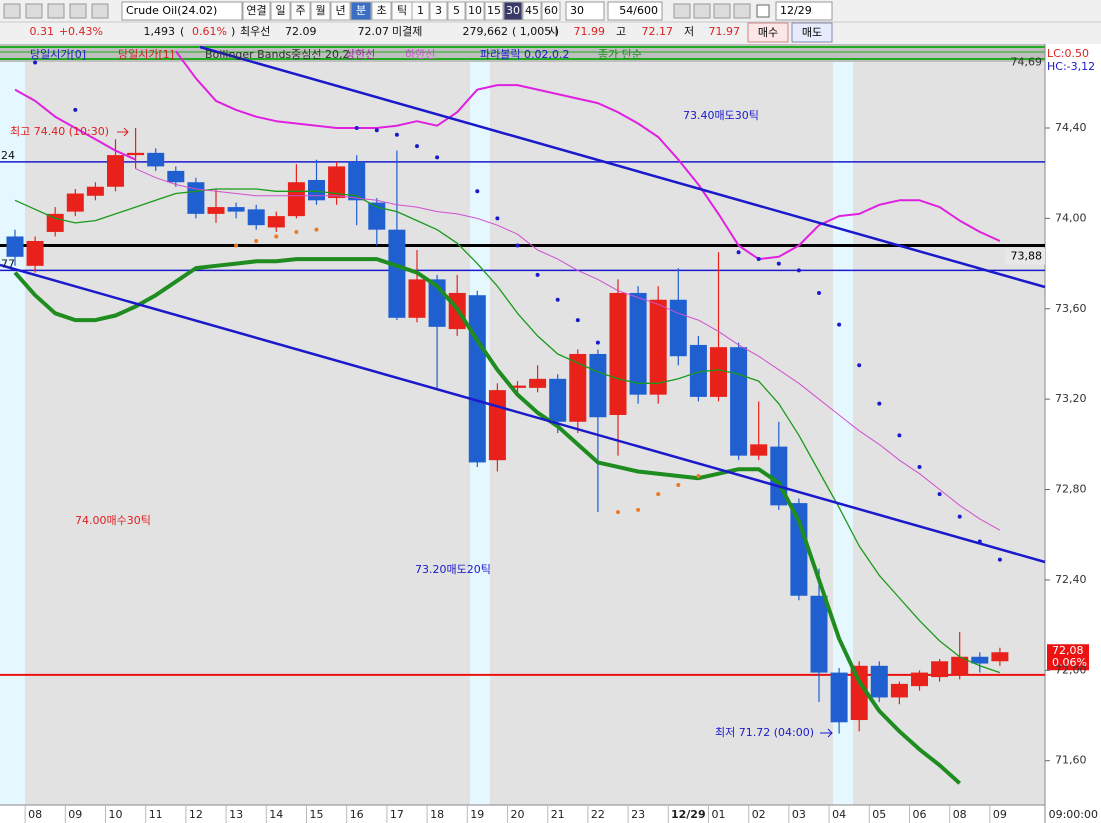 The height and width of the screenshot is (823, 1101). I want to click on quote-best-bid: 72.09, so click(301, 31).